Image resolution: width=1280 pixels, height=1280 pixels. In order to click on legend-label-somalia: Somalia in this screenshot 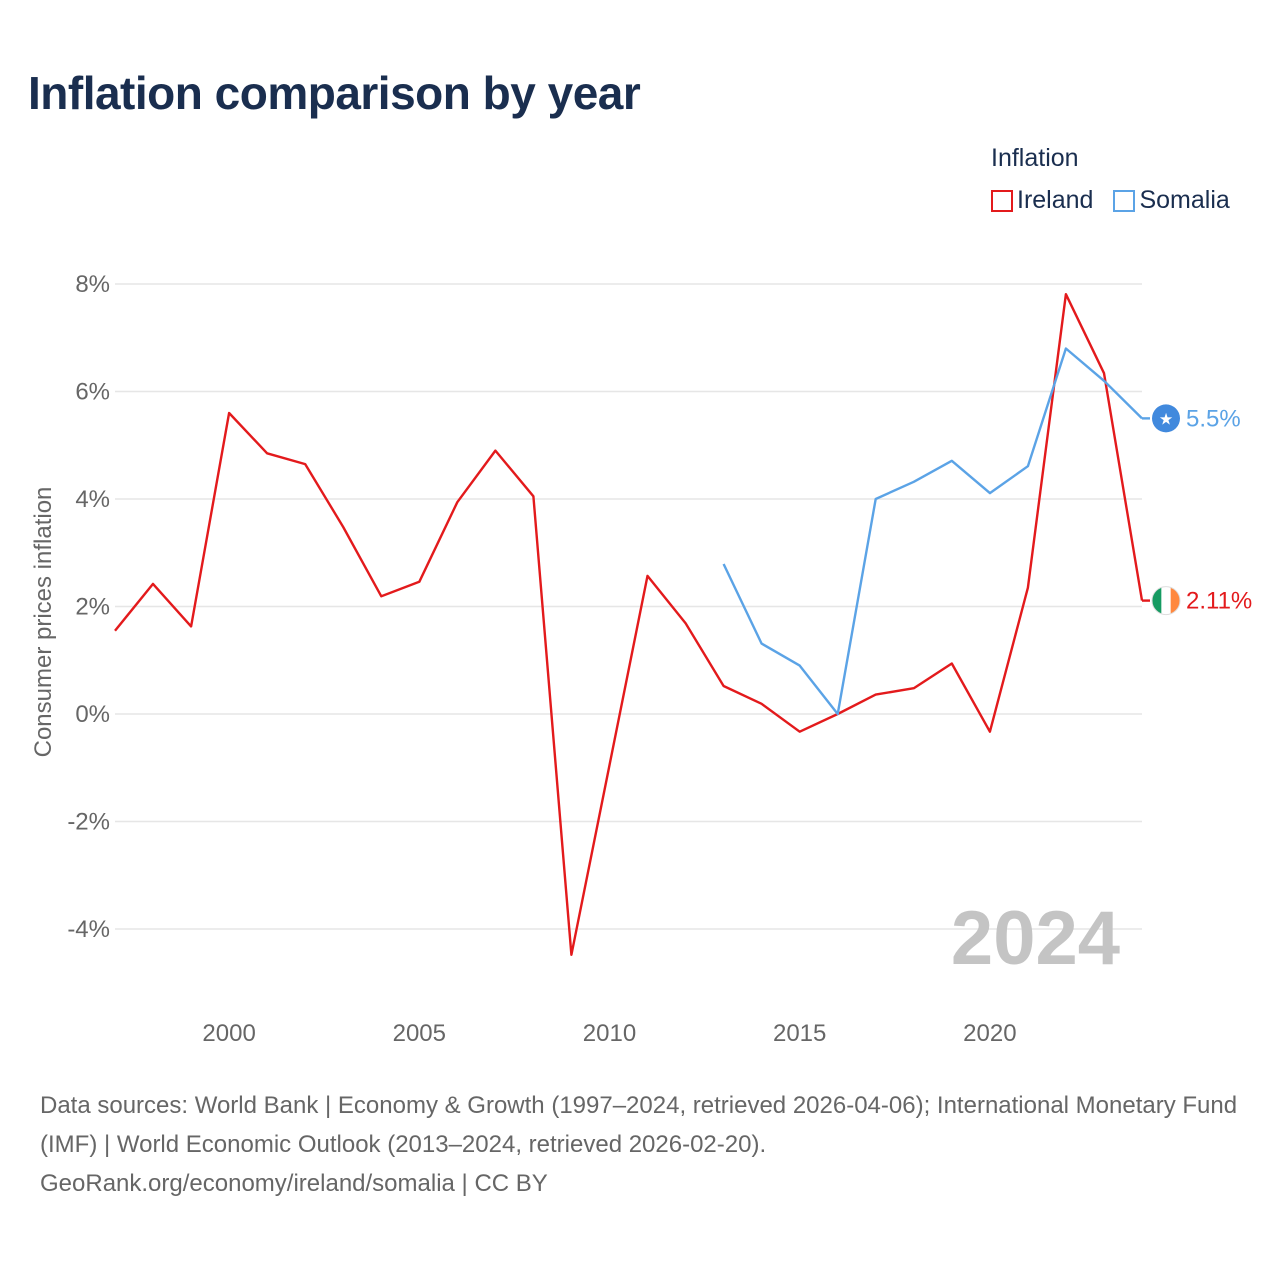, I will do `click(1184, 200)`.